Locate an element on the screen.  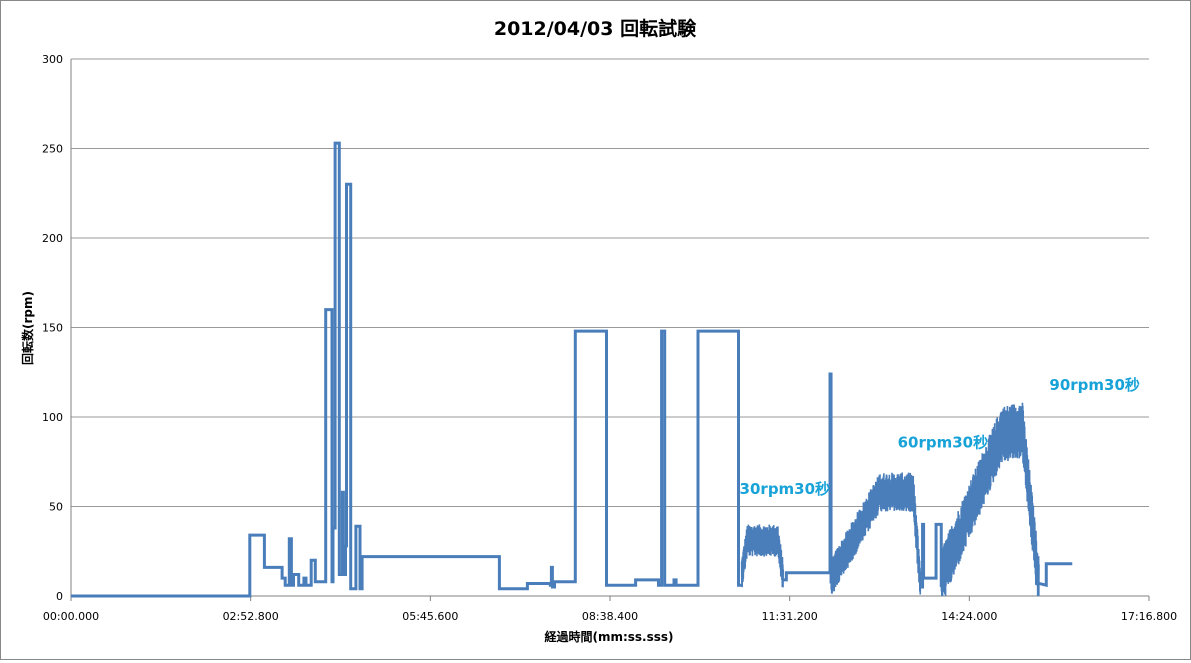
y-tick-label: 150 is located at coordinates (52, 328).